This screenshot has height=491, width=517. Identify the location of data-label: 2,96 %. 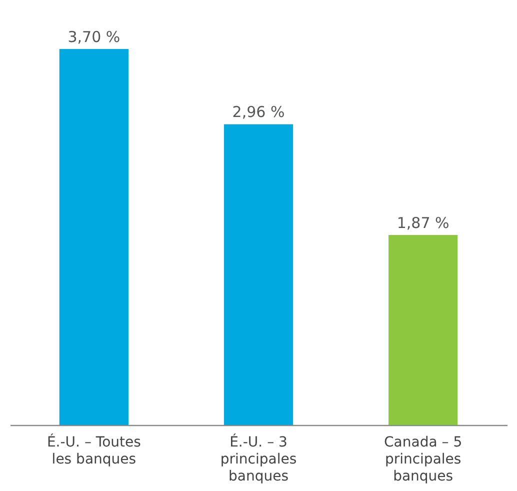
(258, 112).